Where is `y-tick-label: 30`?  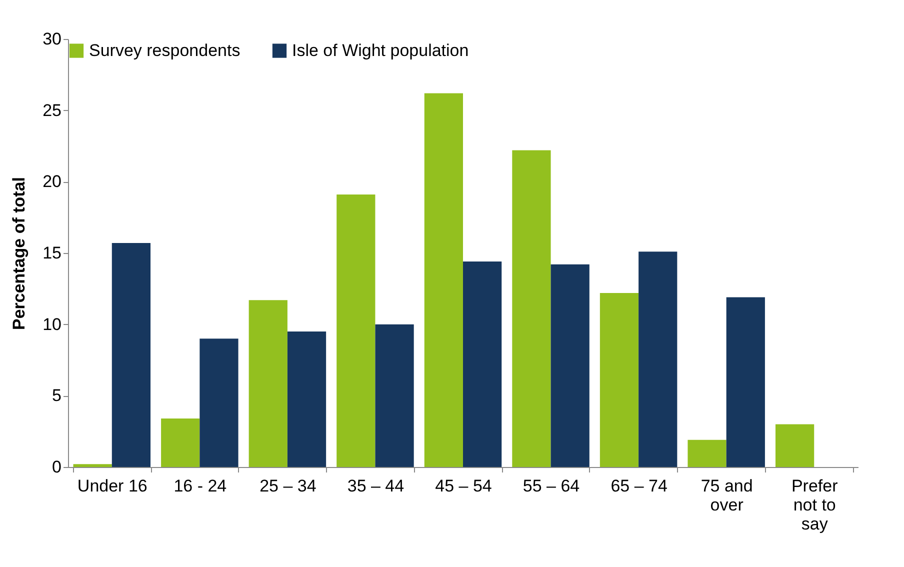
y-tick-label: 30 is located at coordinates (52, 39).